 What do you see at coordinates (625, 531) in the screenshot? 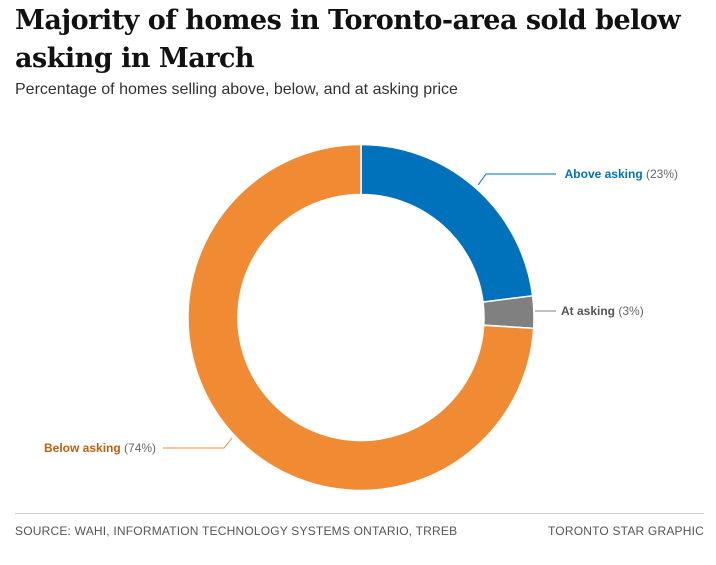
I see `credit-note: TORONTO STAR GRAPHIC` at bounding box center [625, 531].